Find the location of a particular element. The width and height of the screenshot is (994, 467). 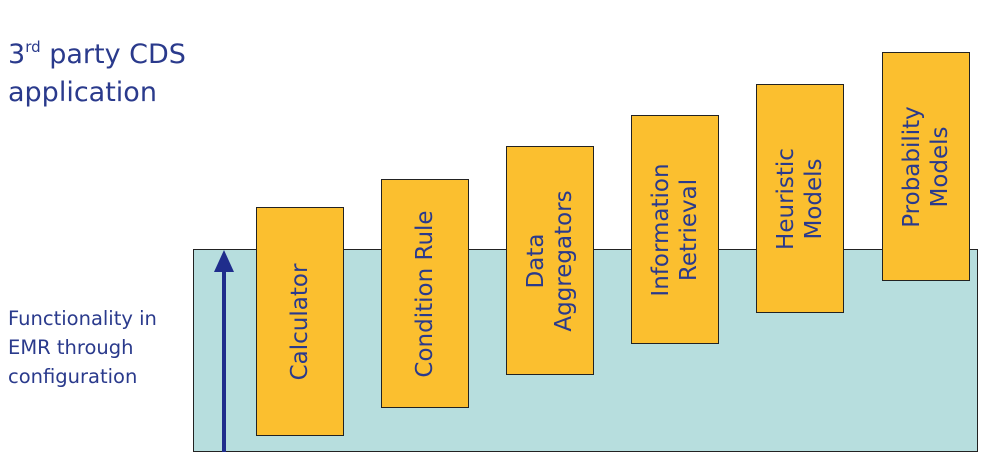

box-heuristic-models: Heuristic Models is located at coordinates (800, 198).